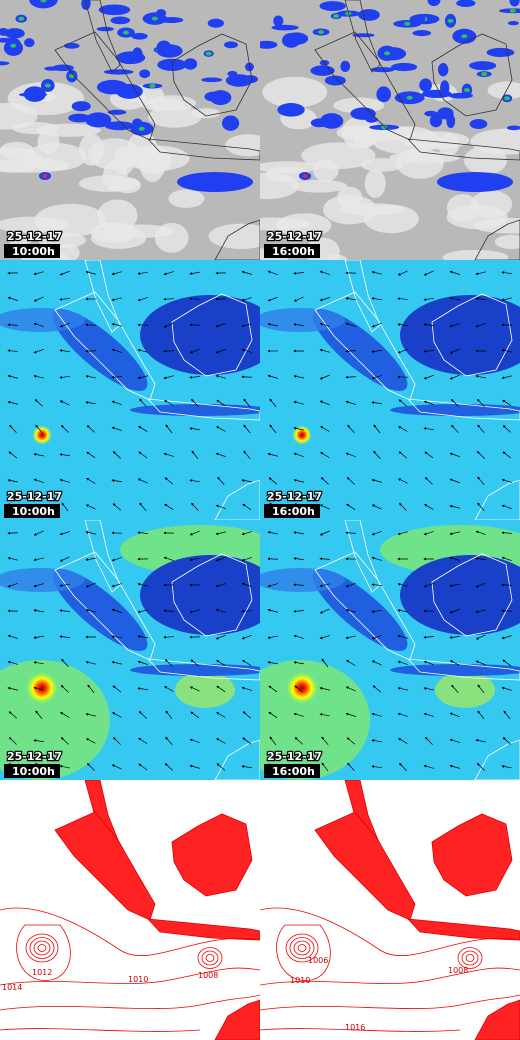  I want to click on map-panel: 25-12-17 10:00h, so click(130, 650).